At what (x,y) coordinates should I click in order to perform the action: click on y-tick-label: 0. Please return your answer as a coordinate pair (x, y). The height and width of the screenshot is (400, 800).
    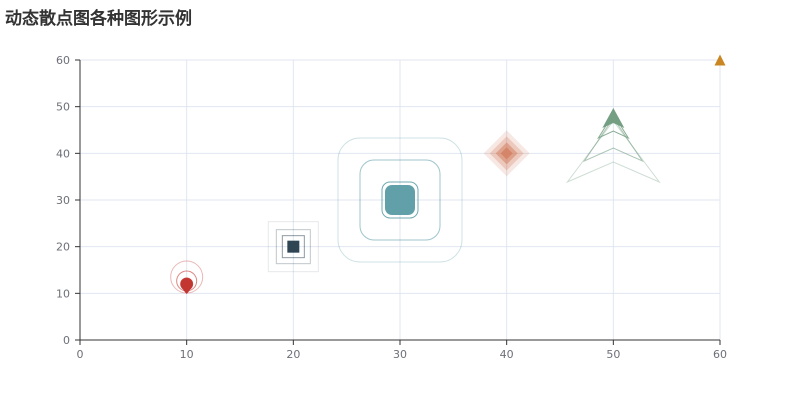
    Looking at the image, I should click on (66, 340).